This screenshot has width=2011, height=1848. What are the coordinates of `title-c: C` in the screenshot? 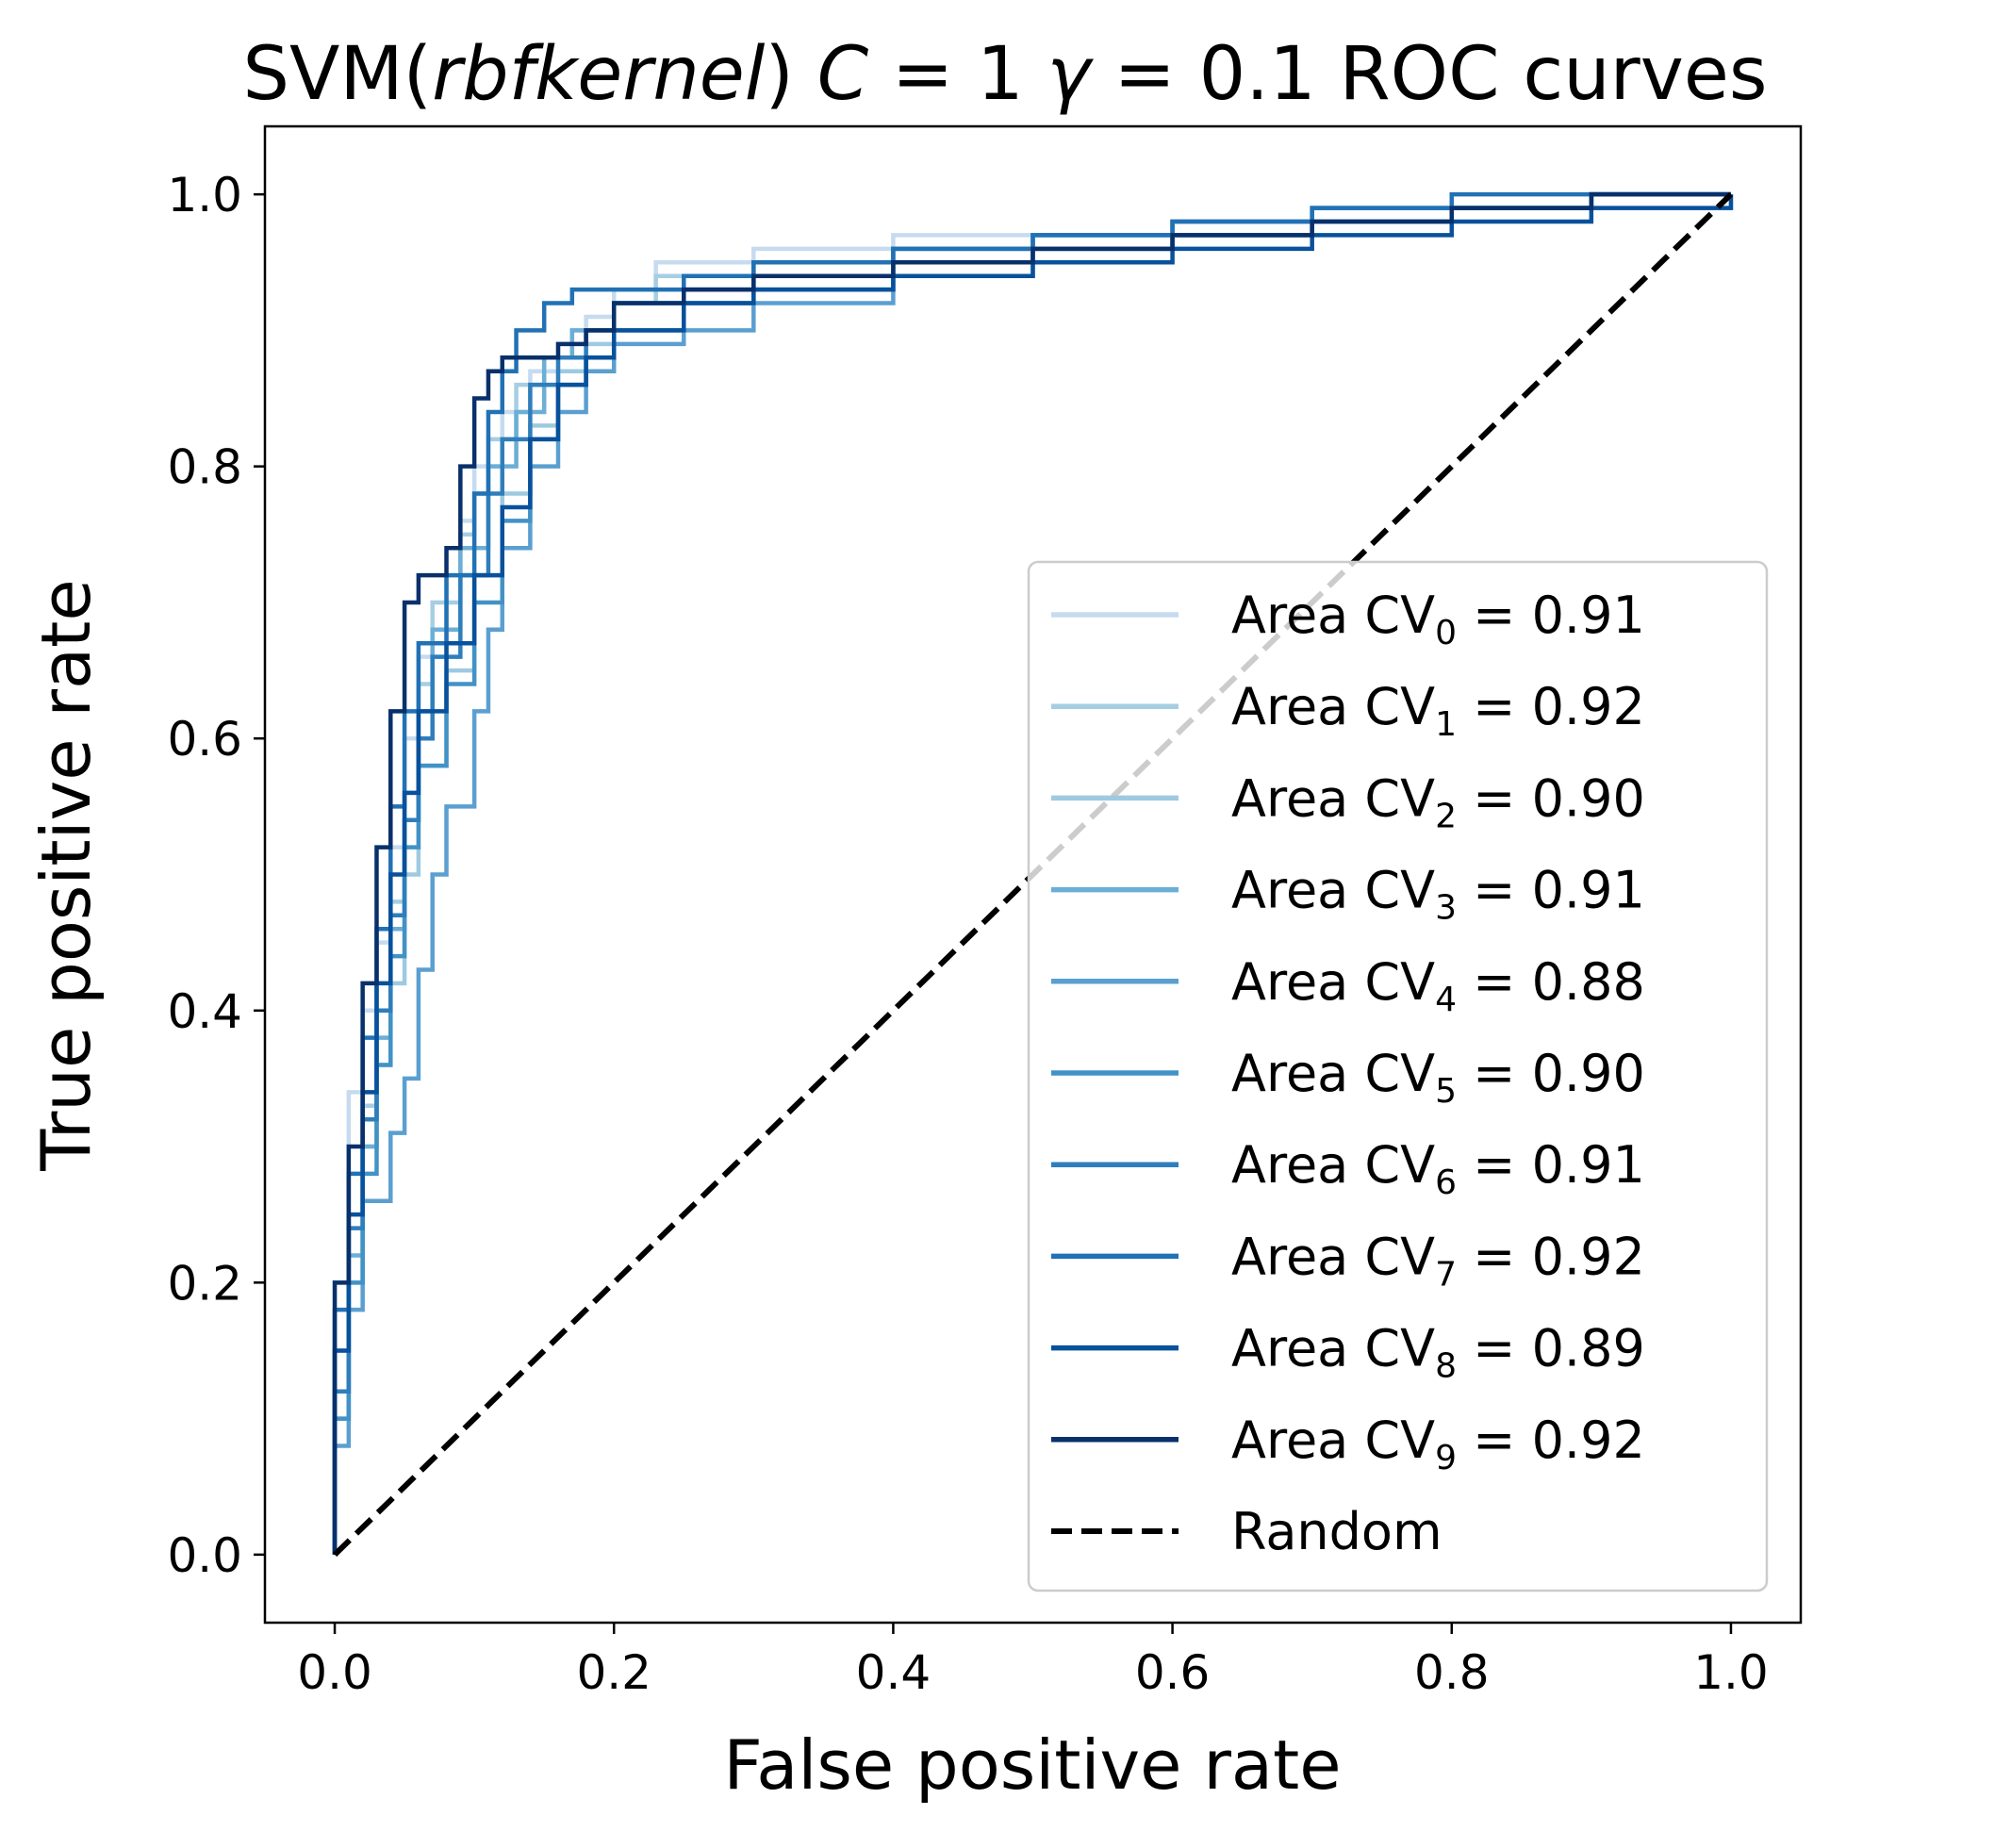 It's located at (843, 74).